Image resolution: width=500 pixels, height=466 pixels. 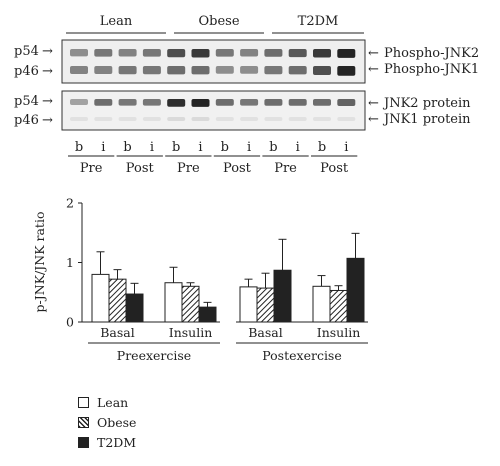 What do you see at coordinates (117, 422) in the screenshot?
I see `legend-label-obese: Obese` at bounding box center [117, 422].